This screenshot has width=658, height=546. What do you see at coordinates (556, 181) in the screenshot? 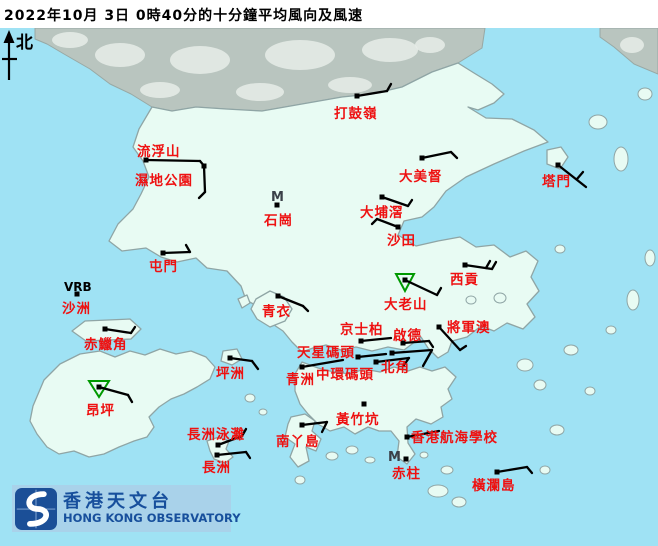
I see `station-label: 塔門` at bounding box center [556, 181].